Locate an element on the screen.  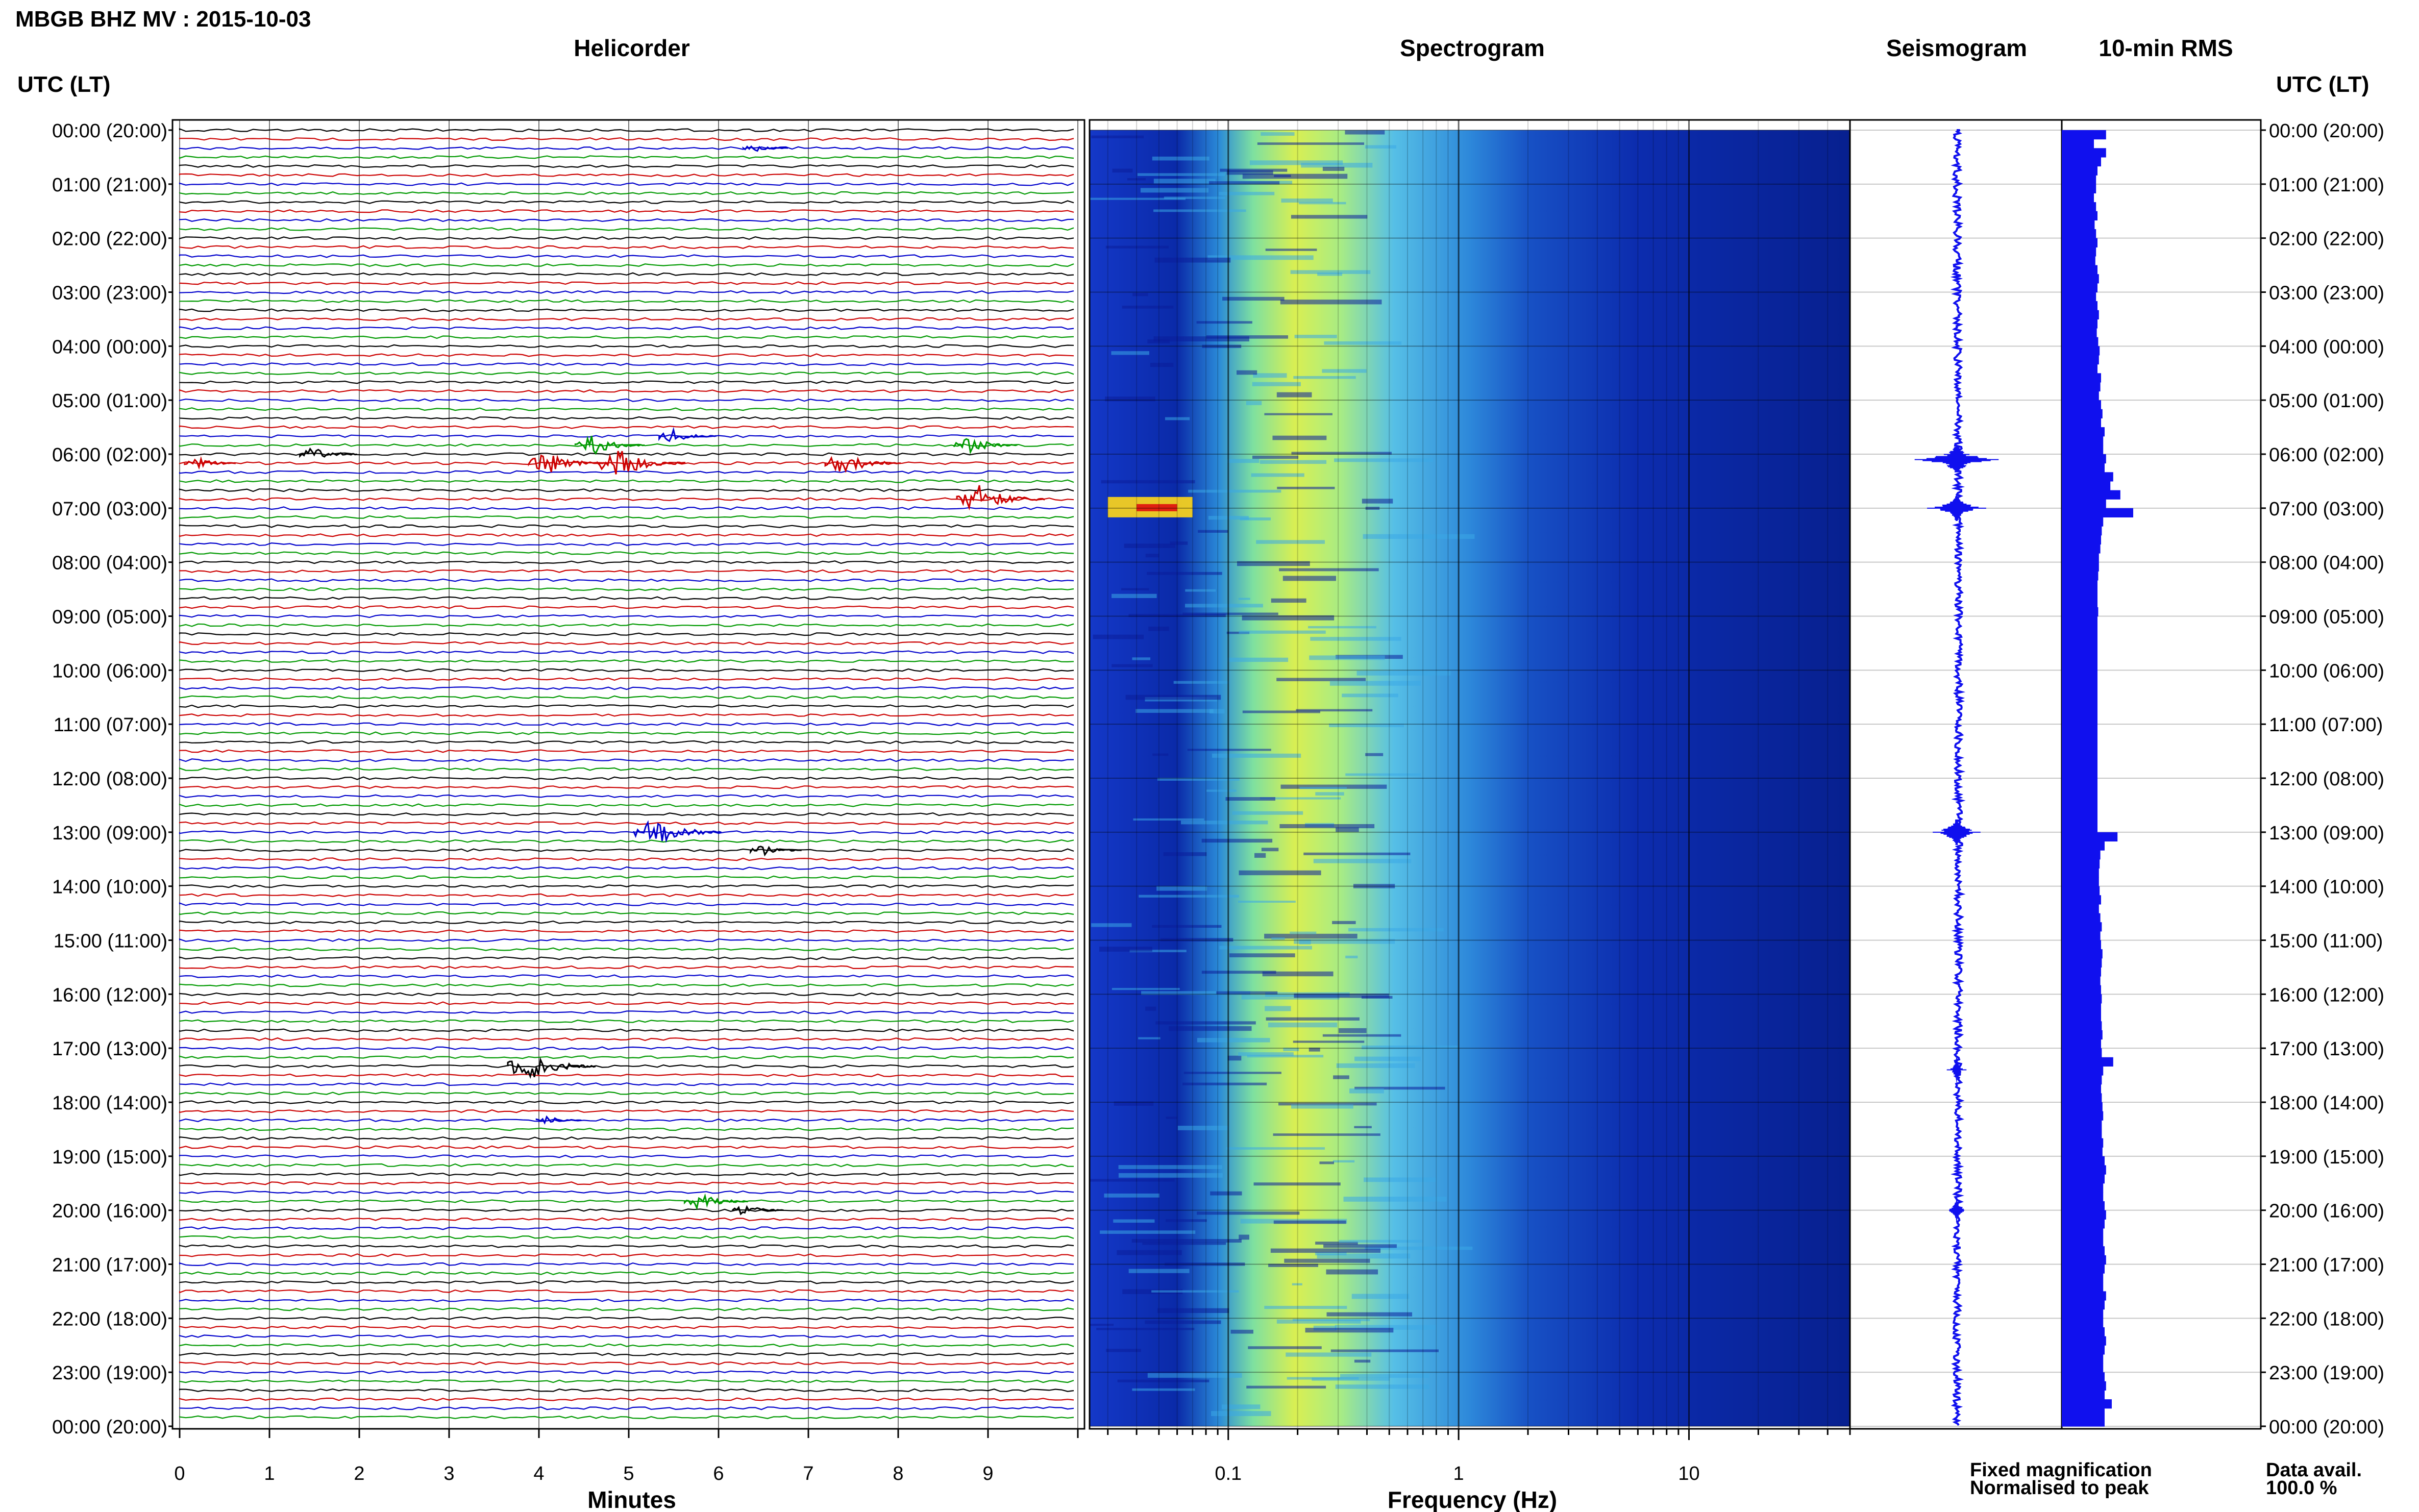
time-label-left: 22:00 (18:00) is located at coordinates (109, 1319).